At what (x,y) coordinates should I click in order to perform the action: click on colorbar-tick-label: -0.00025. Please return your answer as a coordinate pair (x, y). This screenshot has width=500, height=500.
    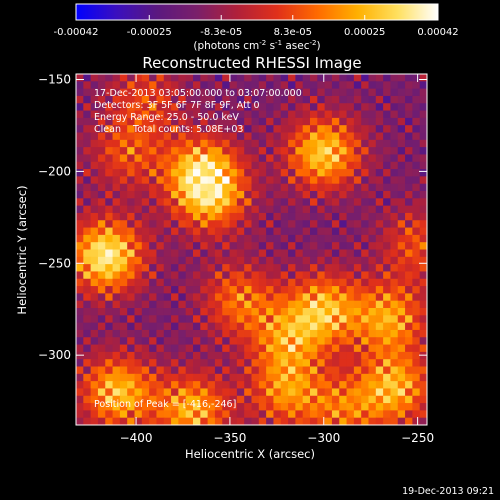
    Looking at the image, I should click on (149, 32).